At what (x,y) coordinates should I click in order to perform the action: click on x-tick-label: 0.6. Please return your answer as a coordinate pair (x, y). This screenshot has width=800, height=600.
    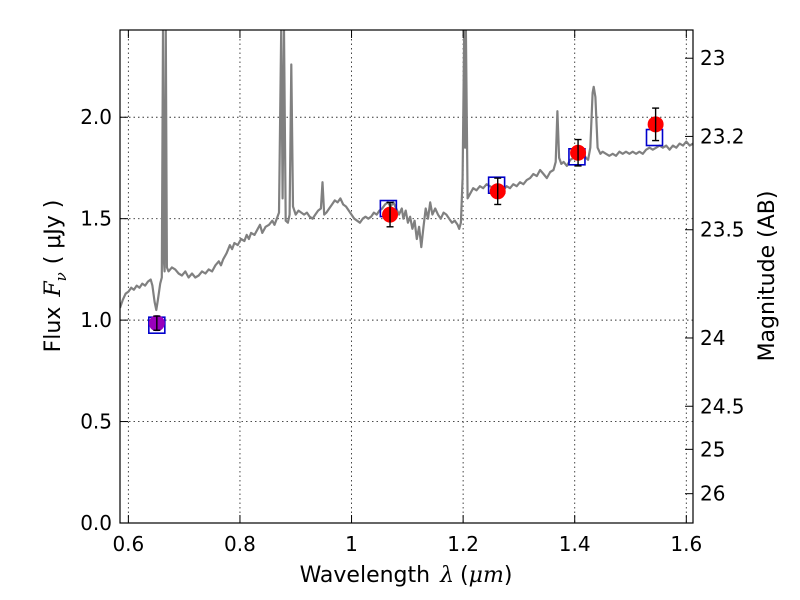
    Looking at the image, I should click on (128, 544).